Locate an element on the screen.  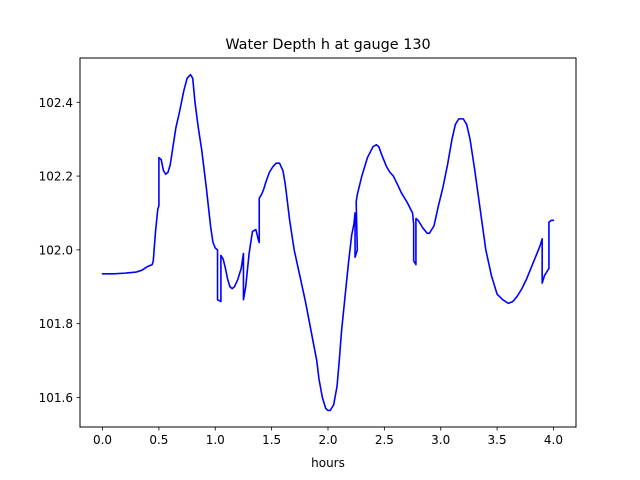
y-tick-label: 101.6 is located at coordinates (56, 398).